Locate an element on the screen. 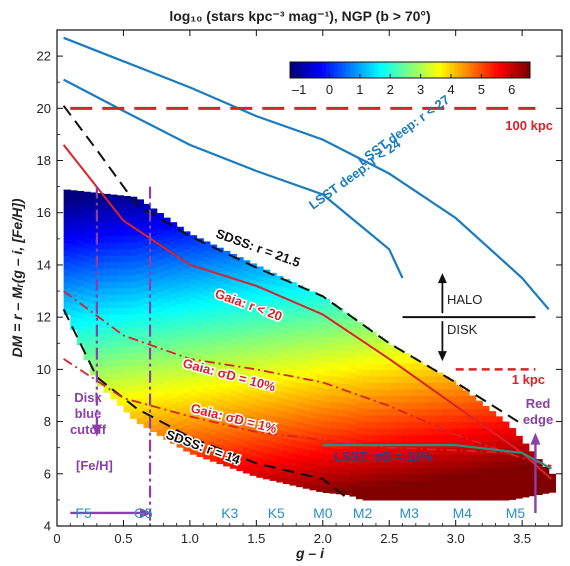  colorbar-tick-label: 3 is located at coordinates (420, 89).